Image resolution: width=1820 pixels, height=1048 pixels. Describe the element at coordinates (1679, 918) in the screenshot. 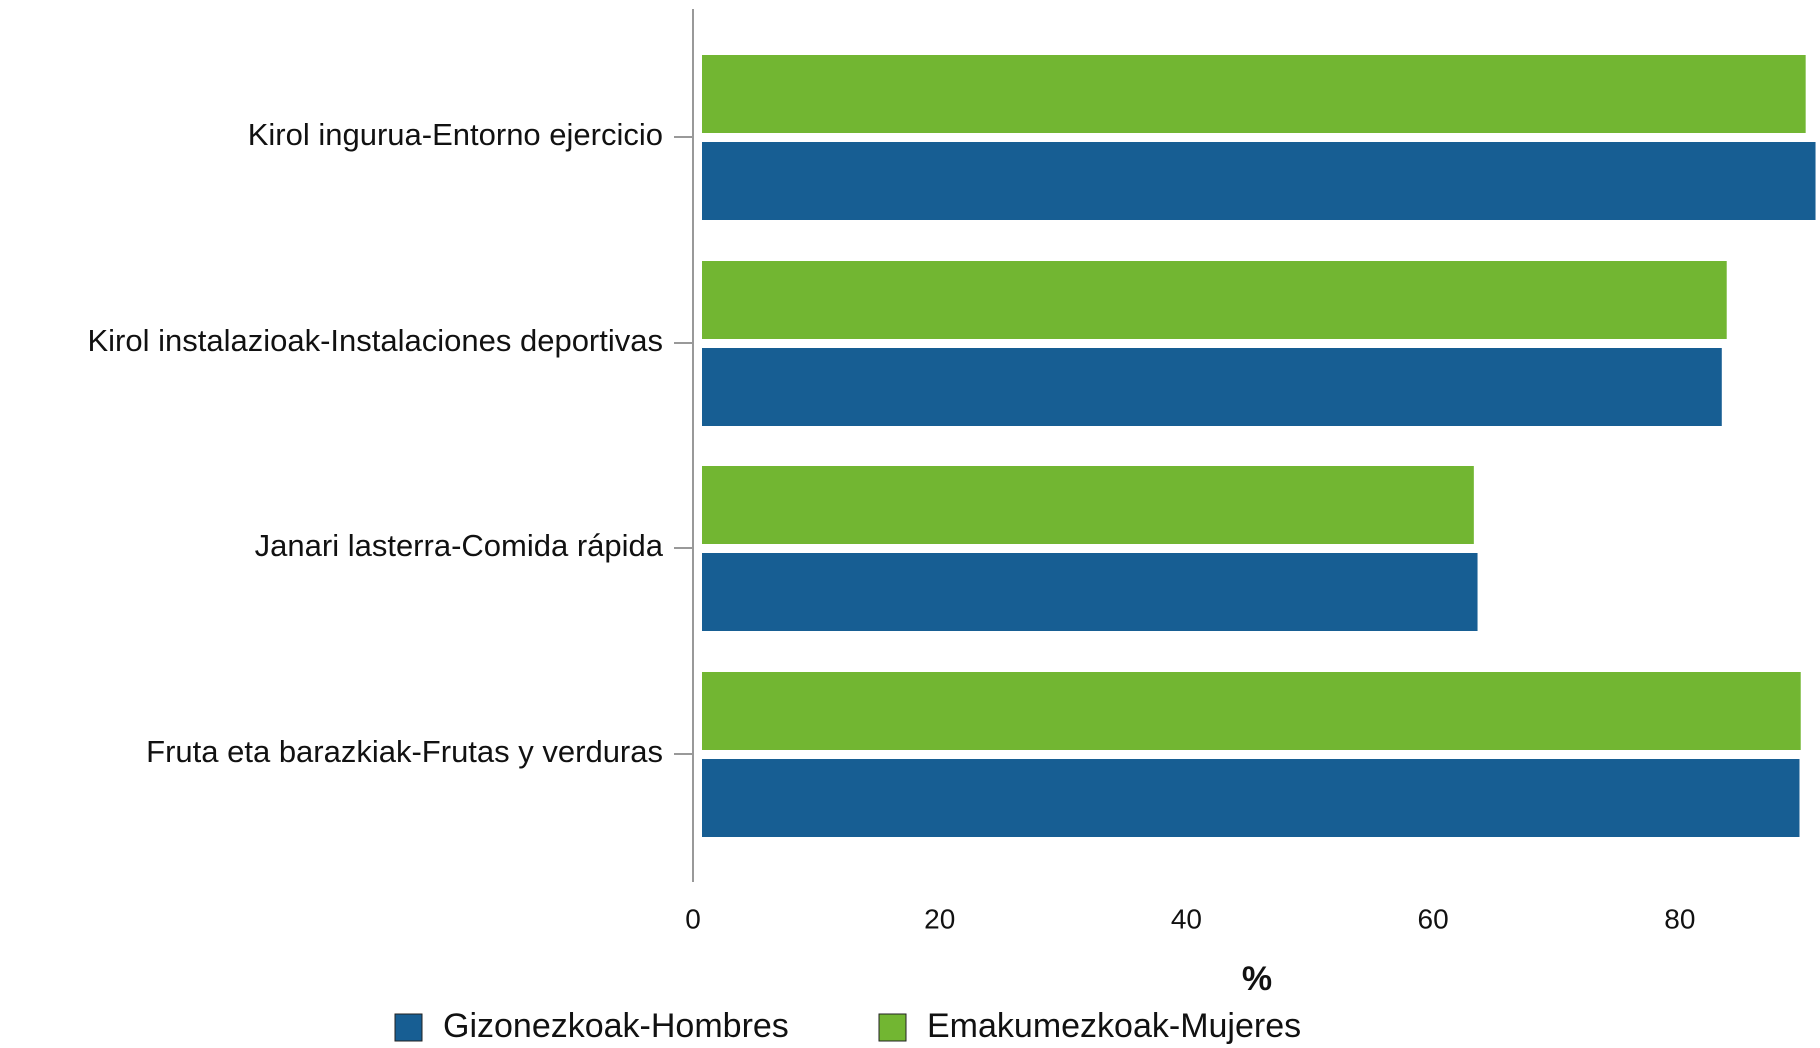

I see `x-tick-label: 80` at that location.